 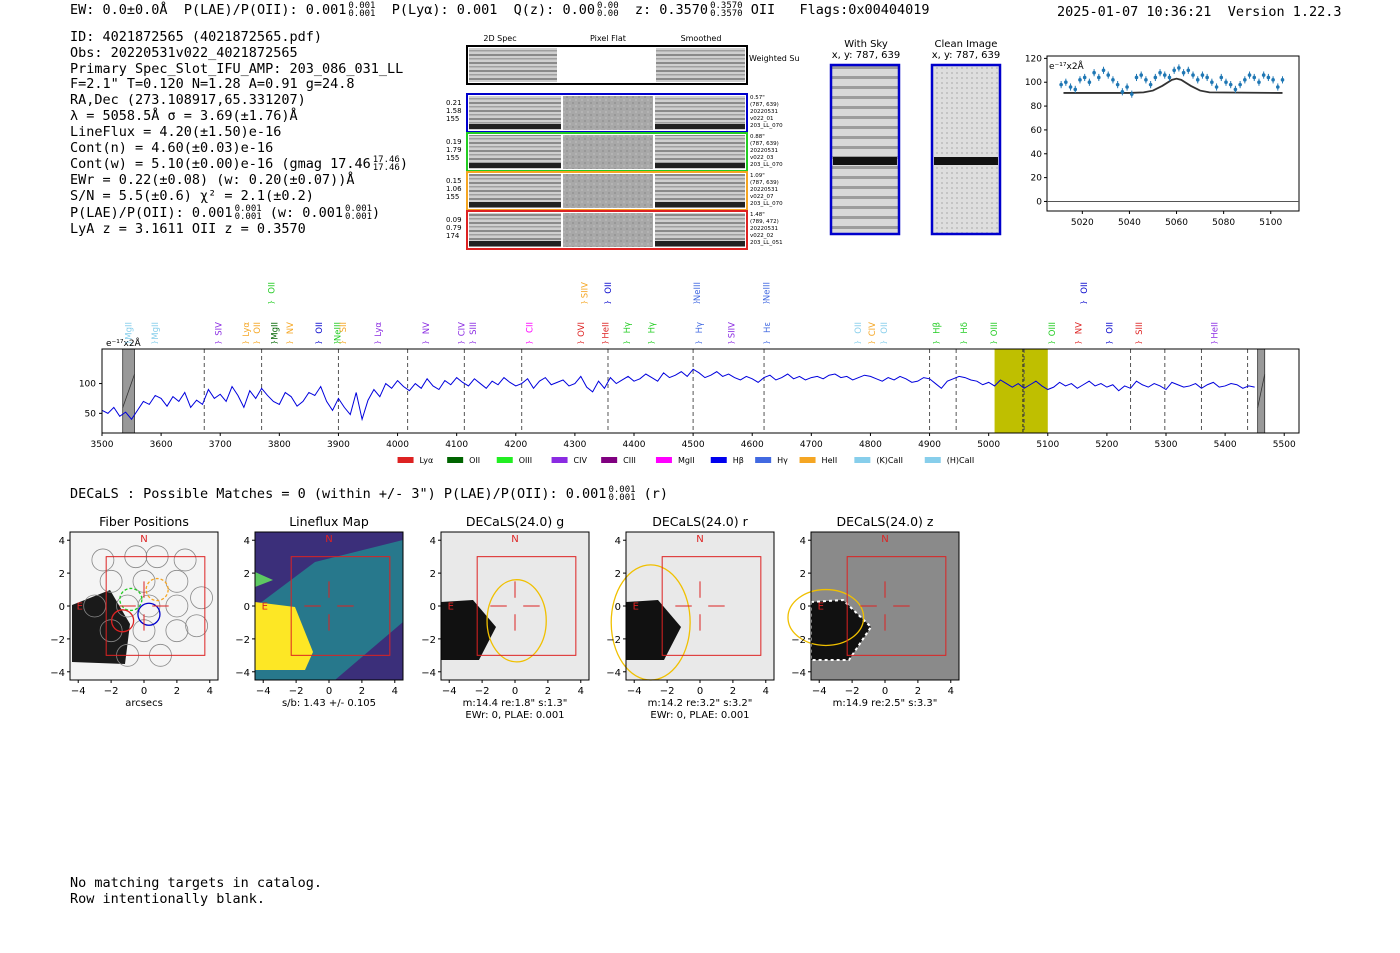 I want to click on cont-w-text: Cont(w) = 5.10(±0.00)e-16 (gmag 17.46, so click(x=220, y=164).